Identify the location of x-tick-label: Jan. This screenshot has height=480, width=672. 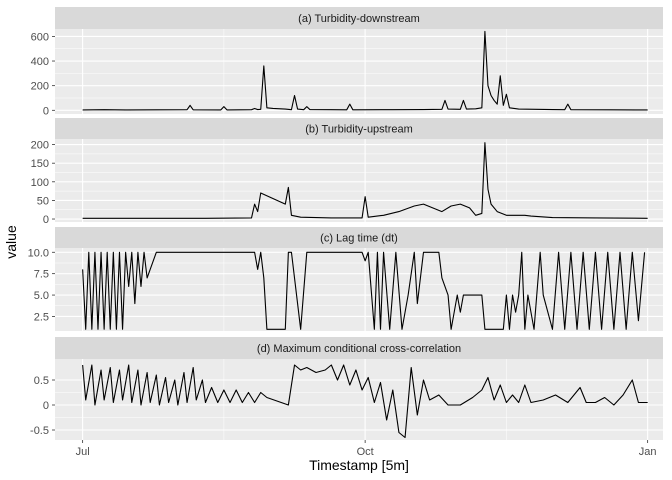
(648, 452).